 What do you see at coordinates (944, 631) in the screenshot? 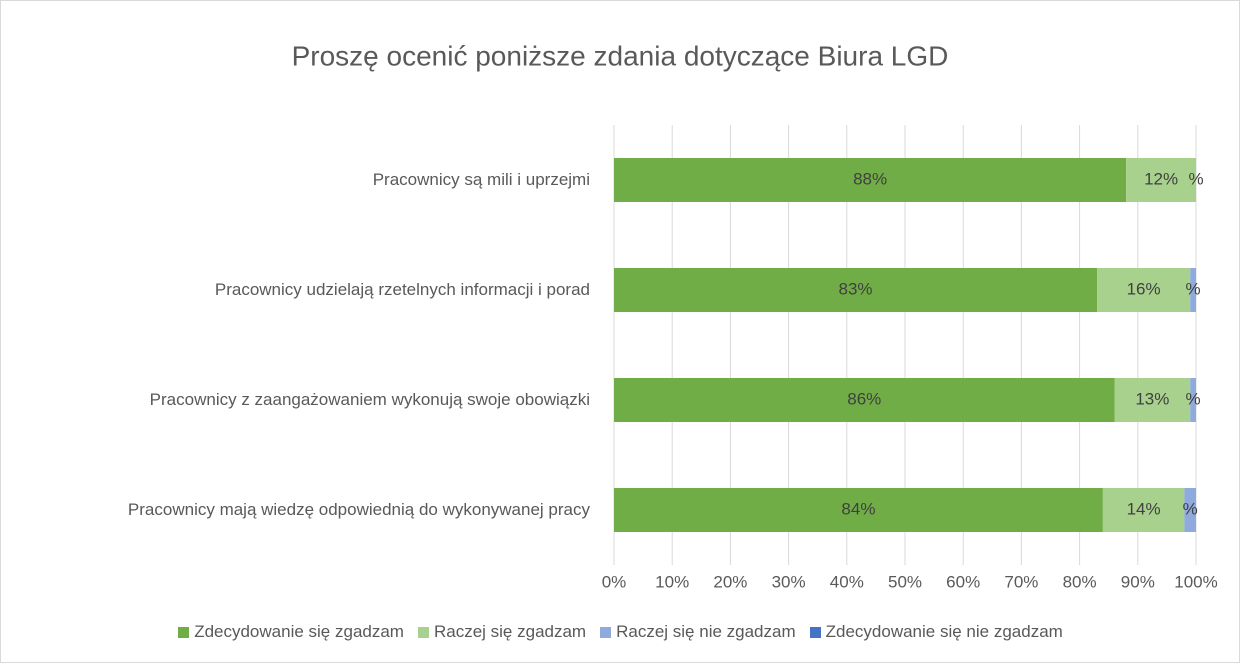
I see `legend-label: Zdecydowanie się nie zgadzam` at bounding box center [944, 631].